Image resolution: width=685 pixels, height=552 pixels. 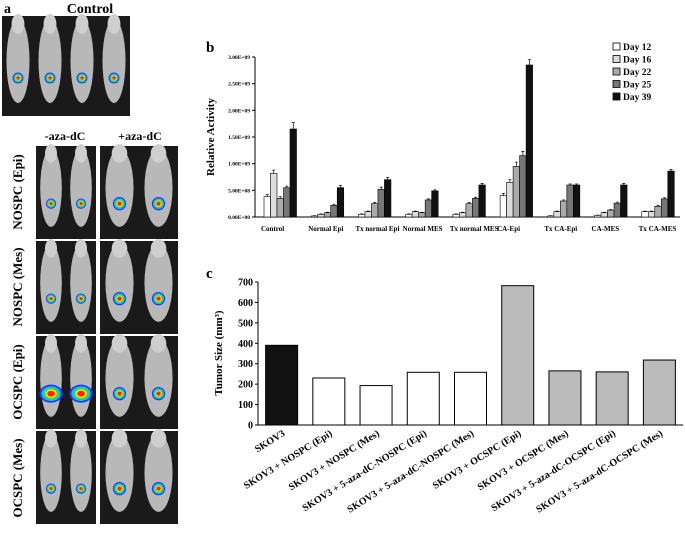 What do you see at coordinates (637, 48) in the screenshot?
I see `legend-label: Day 12` at bounding box center [637, 48].